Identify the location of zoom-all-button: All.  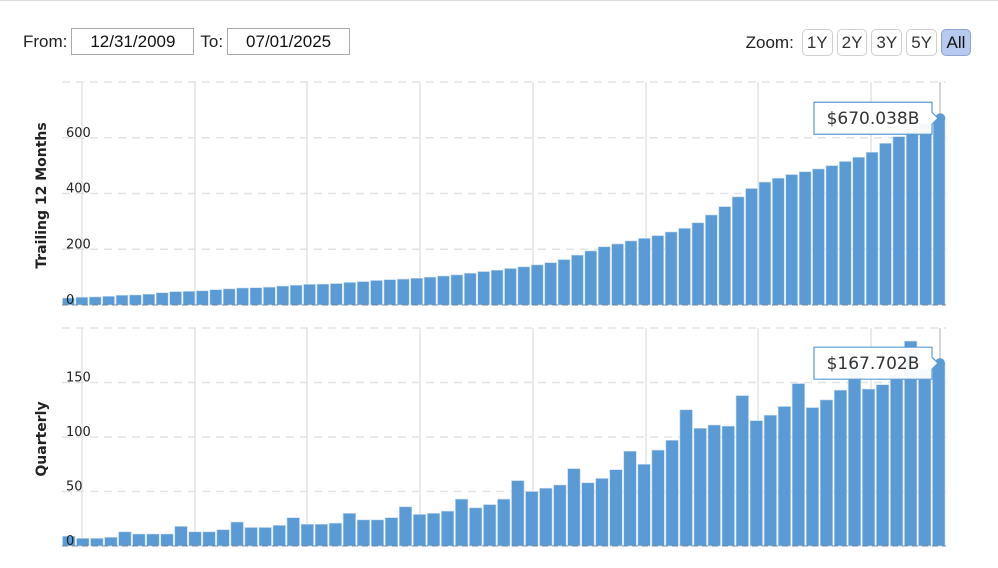
(956, 42).